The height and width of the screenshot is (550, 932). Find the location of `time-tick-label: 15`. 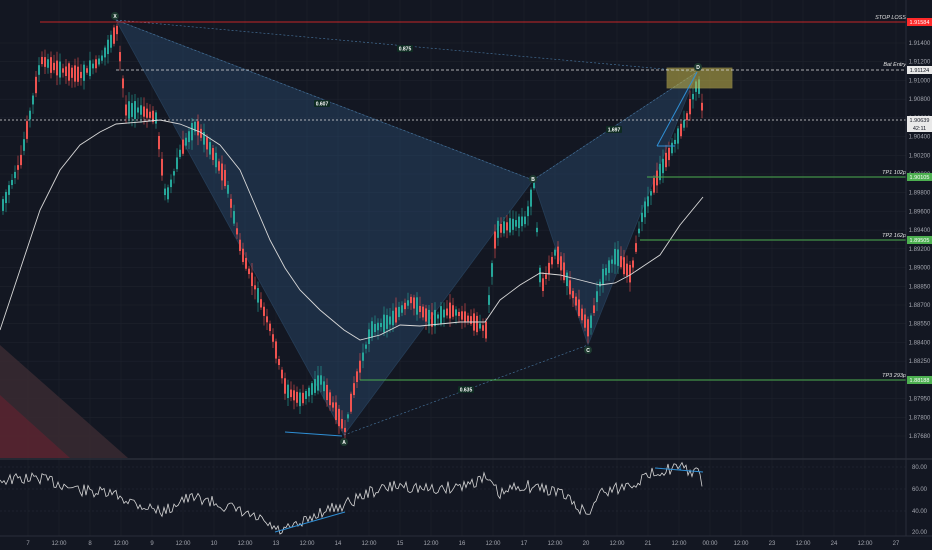

time-tick-label: 15 is located at coordinates (400, 544).